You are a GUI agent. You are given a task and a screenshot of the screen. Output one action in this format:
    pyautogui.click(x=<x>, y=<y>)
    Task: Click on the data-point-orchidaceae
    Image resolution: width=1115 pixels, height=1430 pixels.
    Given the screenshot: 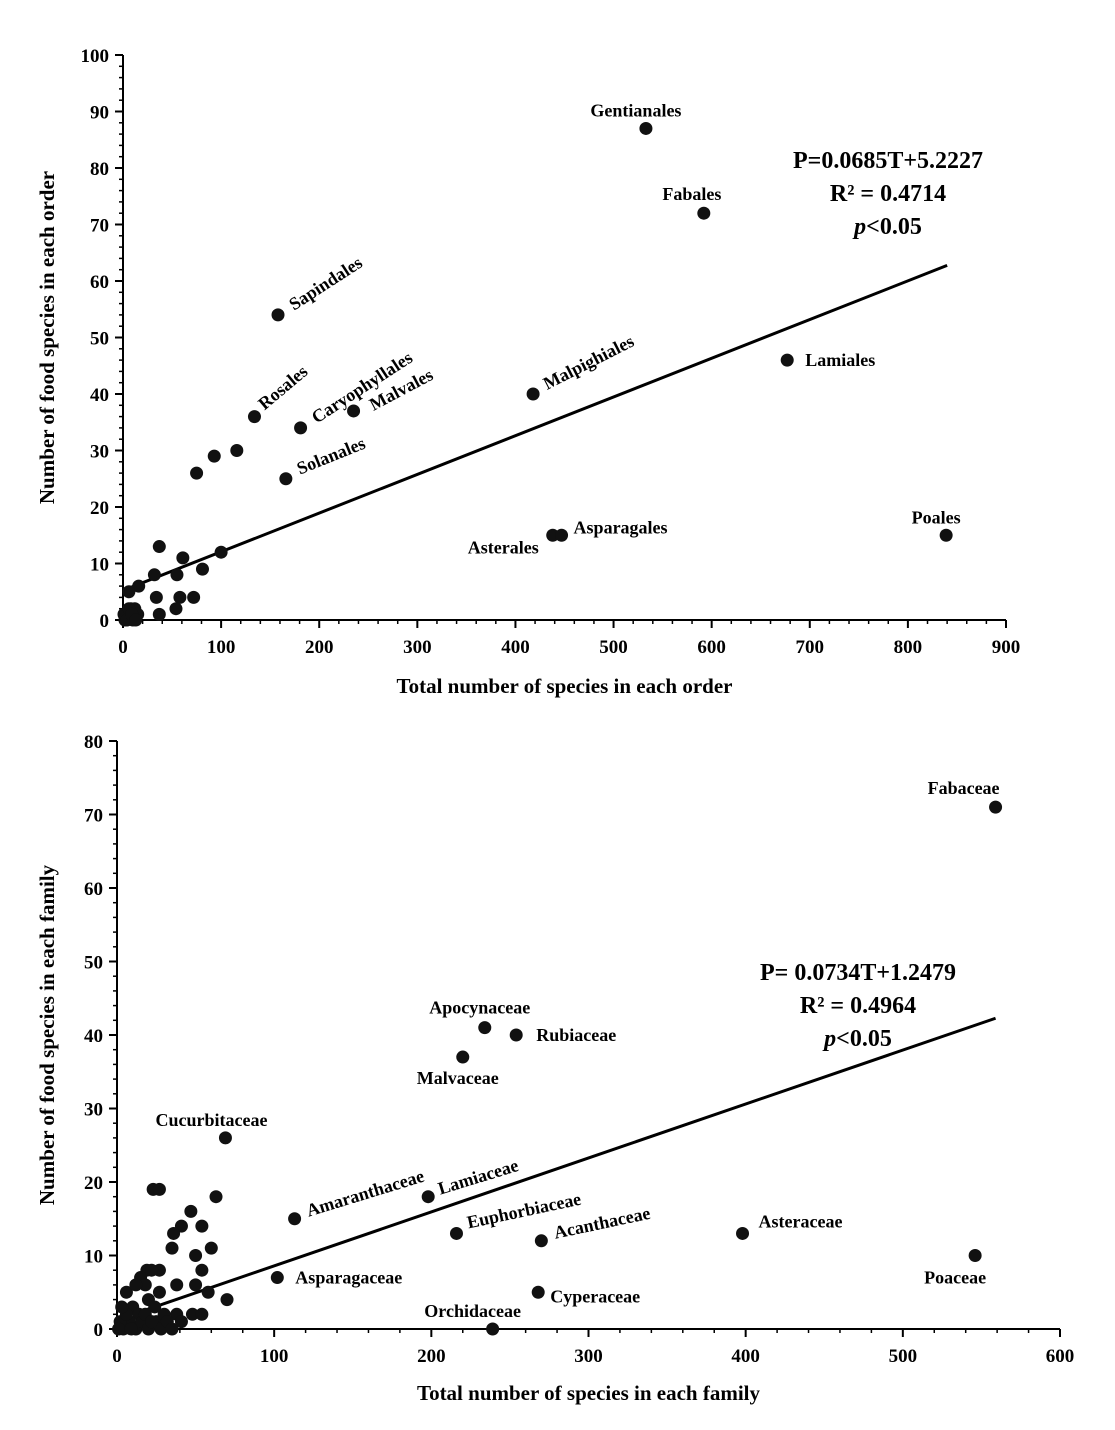 What is the action you would take?
    pyautogui.click(x=493, y=1329)
    